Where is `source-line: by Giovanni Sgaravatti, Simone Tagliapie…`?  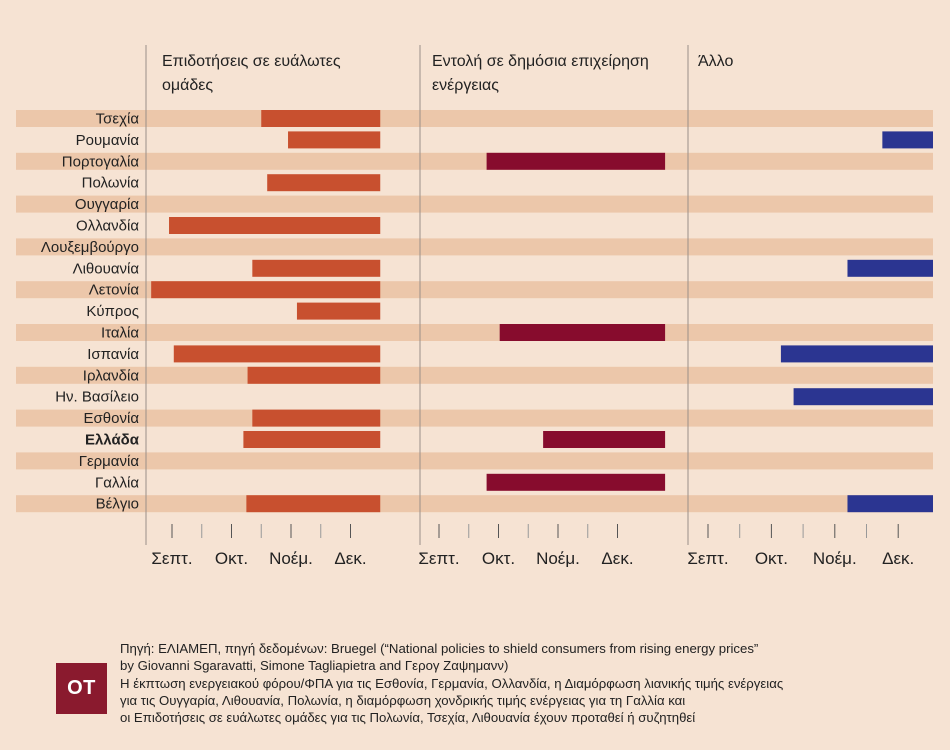
source-line: by Giovanni Sgaravatti, Simone Tagliapie… is located at coordinates (314, 666).